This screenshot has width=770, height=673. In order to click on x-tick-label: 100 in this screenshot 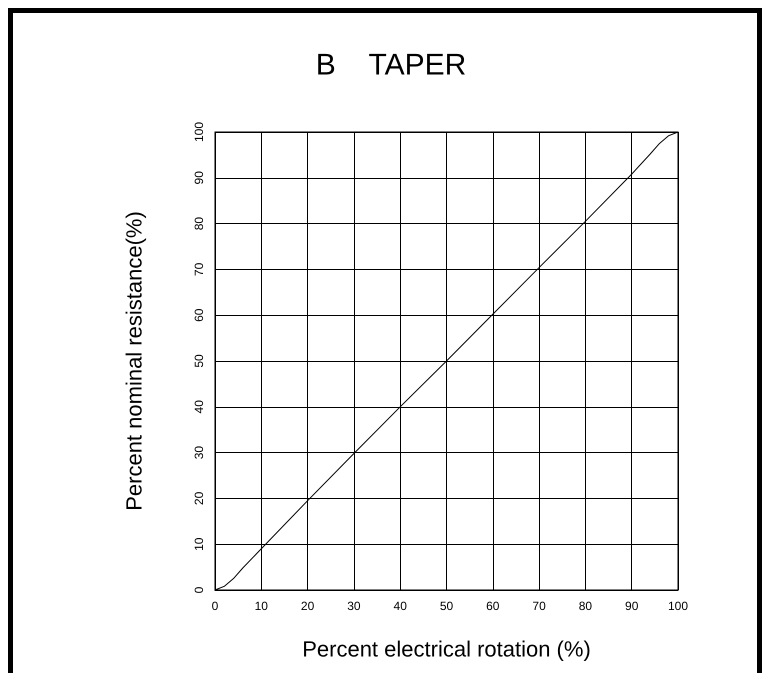, I will do `click(678, 606)`.